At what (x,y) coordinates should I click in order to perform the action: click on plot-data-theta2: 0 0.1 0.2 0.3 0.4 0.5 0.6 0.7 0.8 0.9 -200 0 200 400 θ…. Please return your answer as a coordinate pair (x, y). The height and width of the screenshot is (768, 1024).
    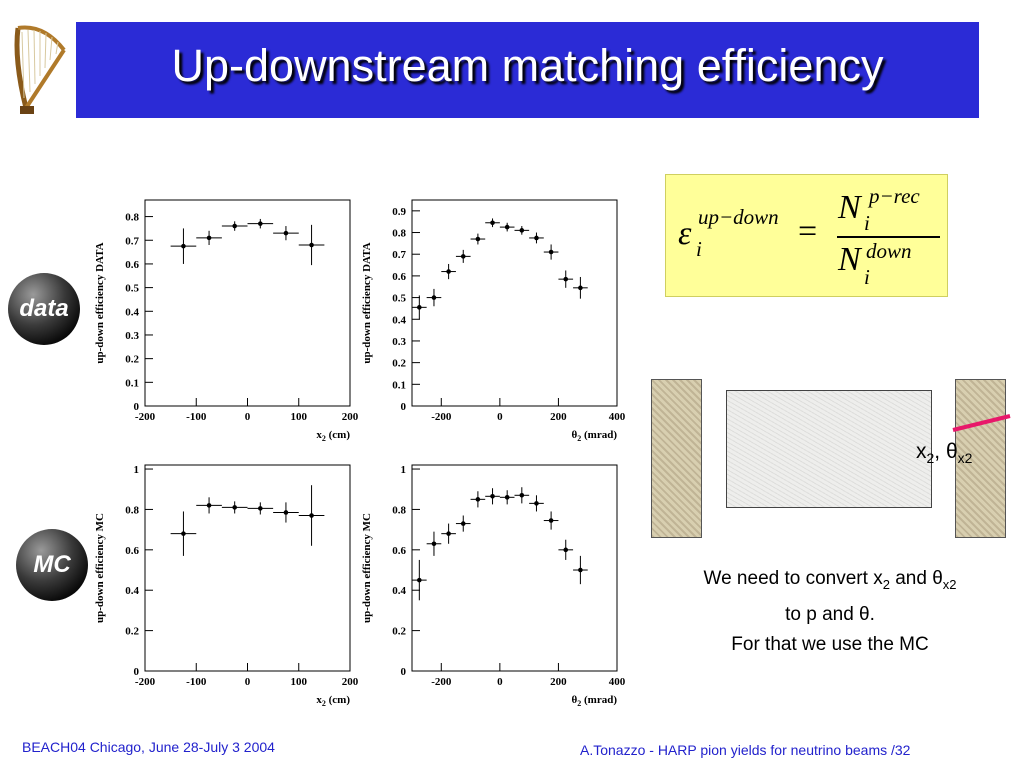
    Looking at the image, I should click on (495, 320).